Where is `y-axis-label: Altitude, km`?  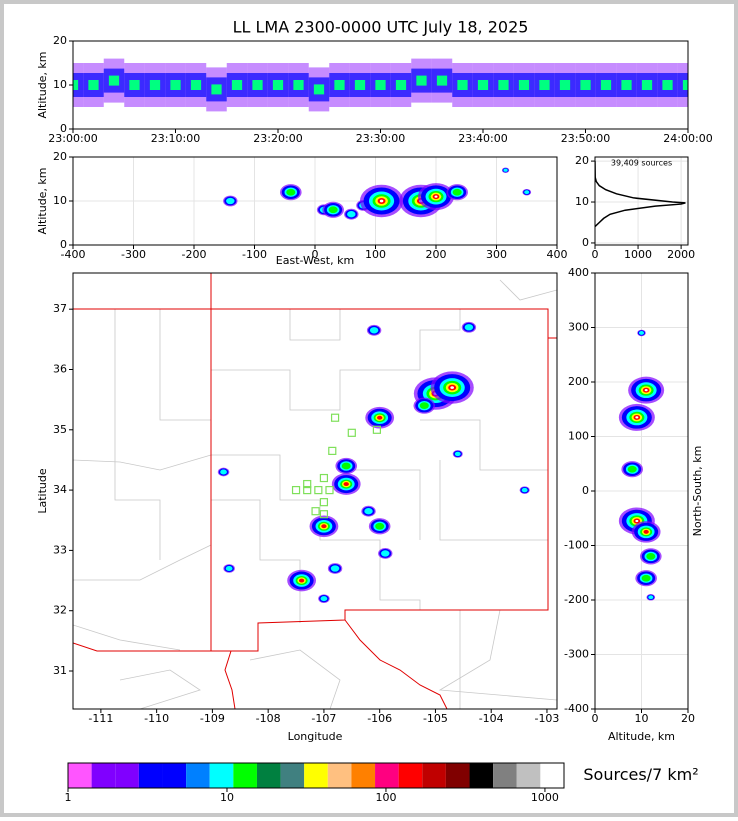 y-axis-label: Altitude, km is located at coordinates (42, 200).